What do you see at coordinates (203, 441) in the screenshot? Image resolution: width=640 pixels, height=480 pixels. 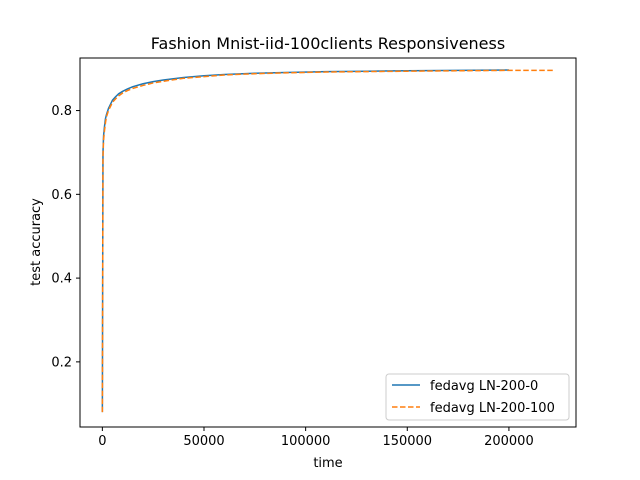 I see `x-tick-label: 50000` at bounding box center [203, 441].